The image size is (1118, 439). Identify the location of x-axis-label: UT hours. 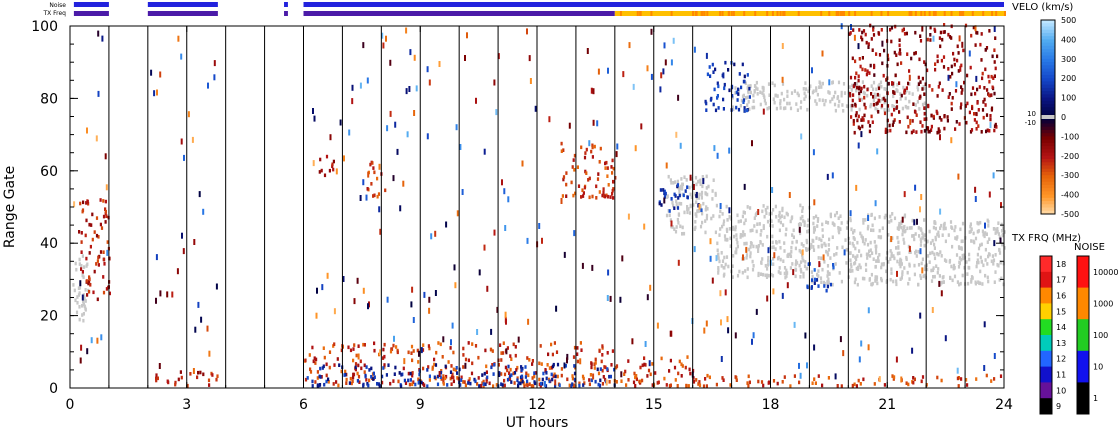
(537, 423).